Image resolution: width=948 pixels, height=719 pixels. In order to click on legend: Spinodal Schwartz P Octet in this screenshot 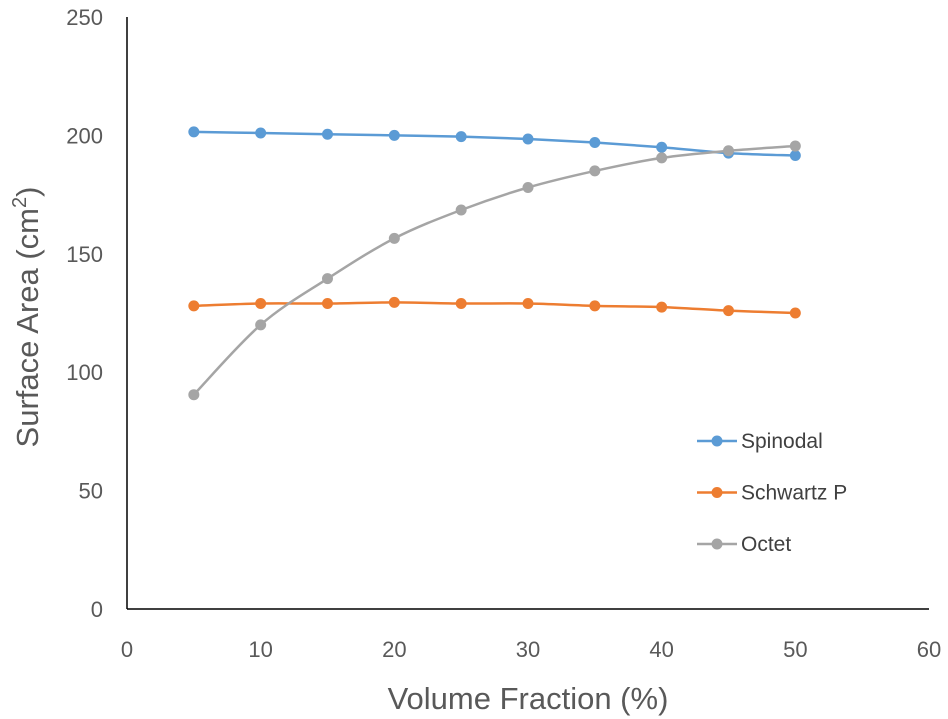, I will do `click(772, 493)`.